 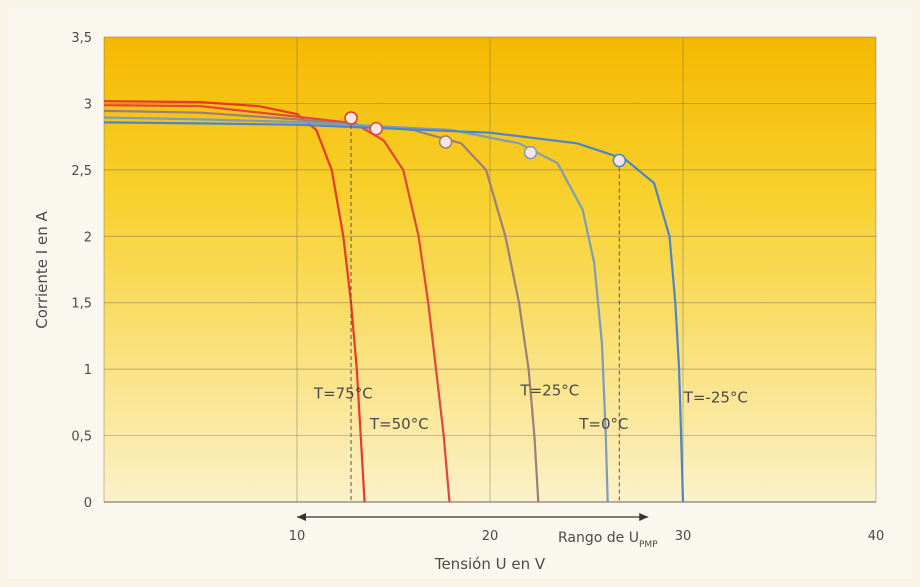 I want to click on y-tick-label: 1,5, so click(x=81, y=304).